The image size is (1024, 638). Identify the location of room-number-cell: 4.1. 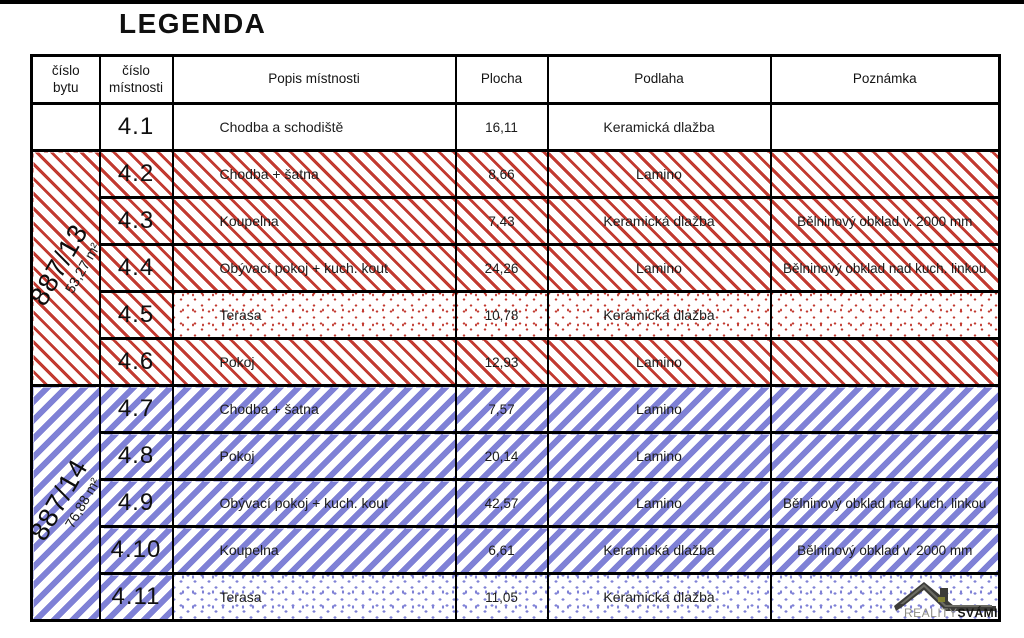
(136, 127).